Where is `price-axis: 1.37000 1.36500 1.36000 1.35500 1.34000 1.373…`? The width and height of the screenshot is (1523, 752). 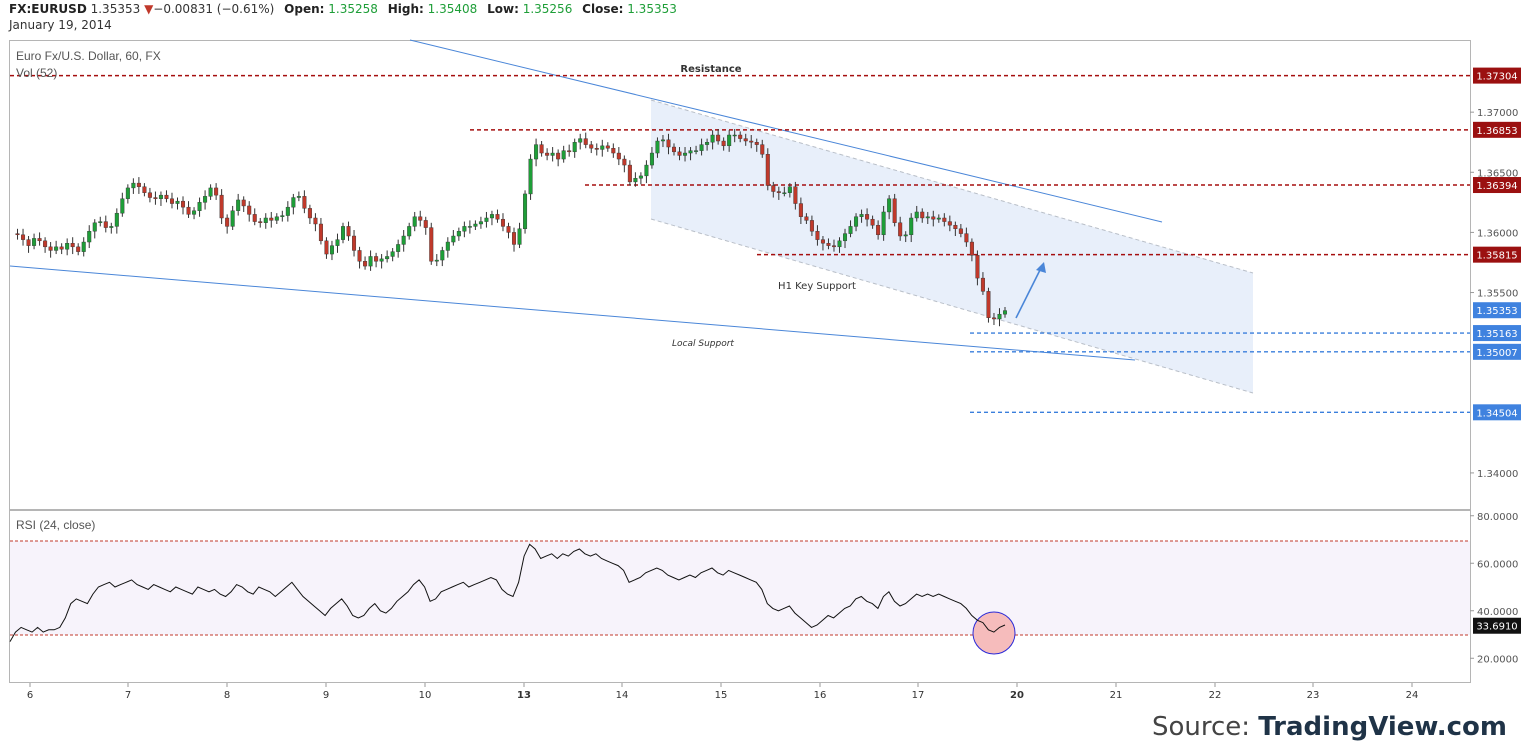 price-axis: 1.37000 1.36500 1.36000 1.35500 1.34000 1.373… is located at coordinates (1495, 273).